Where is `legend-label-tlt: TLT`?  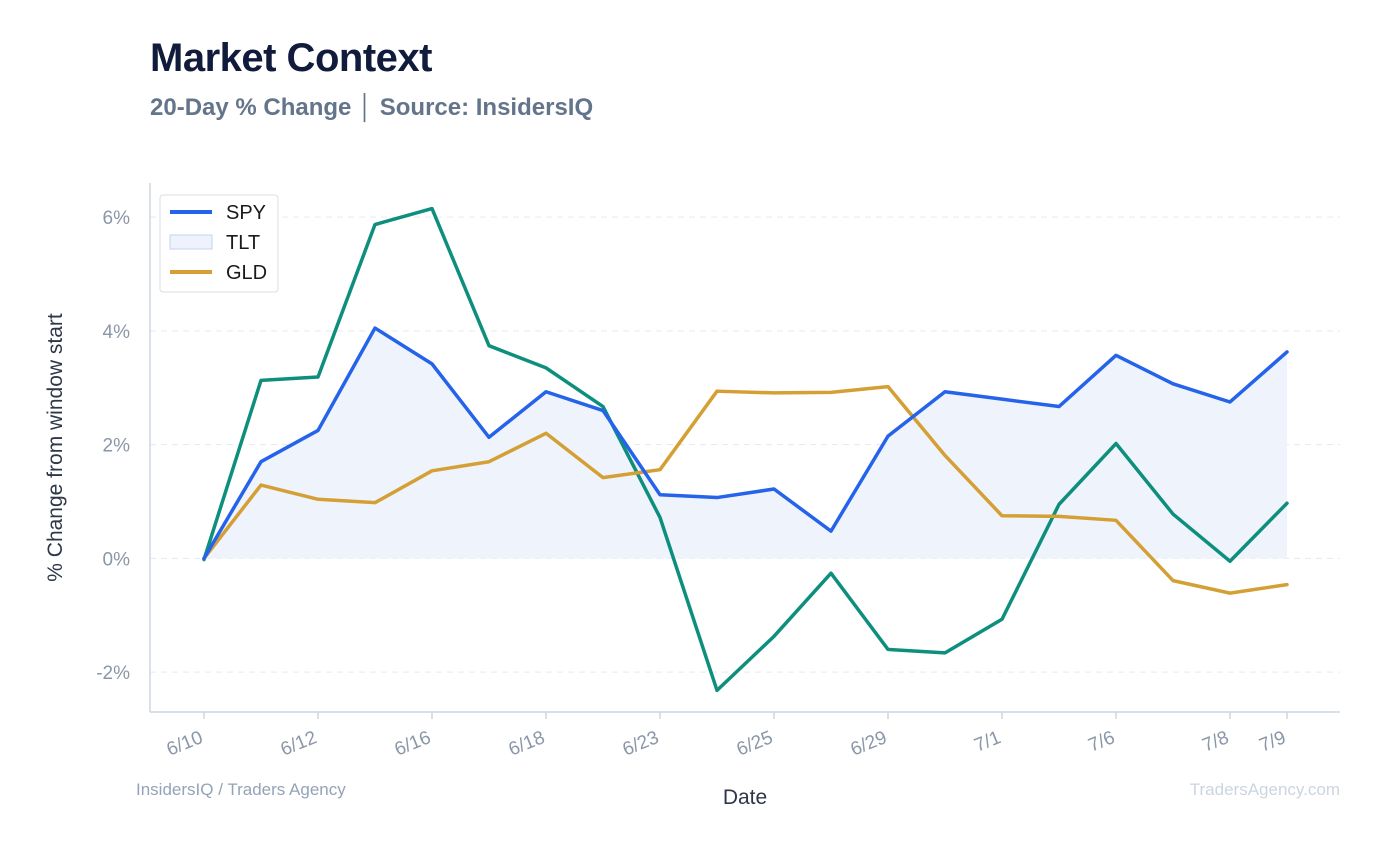 legend-label-tlt: TLT is located at coordinates (243, 243).